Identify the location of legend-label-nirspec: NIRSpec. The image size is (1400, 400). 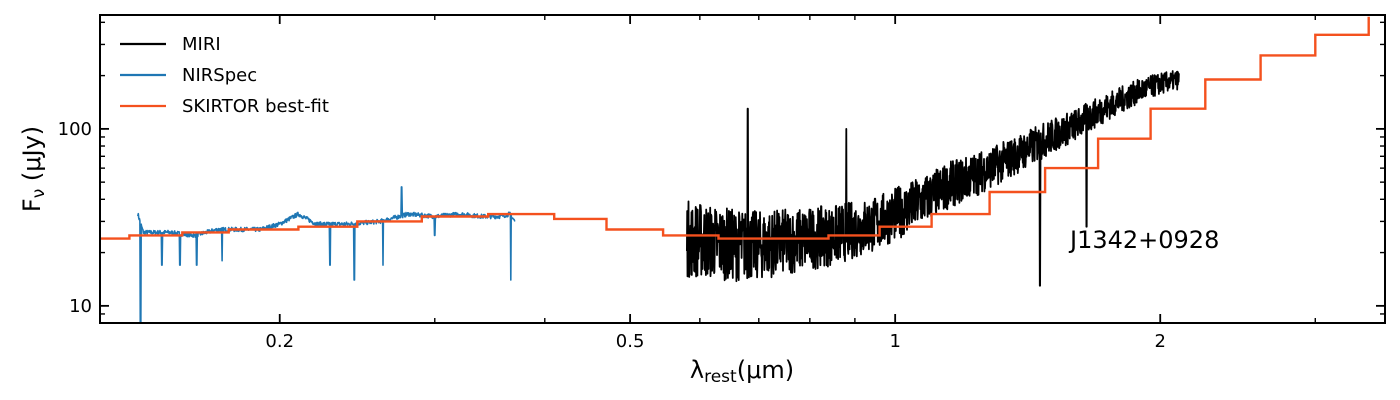
(219, 75).